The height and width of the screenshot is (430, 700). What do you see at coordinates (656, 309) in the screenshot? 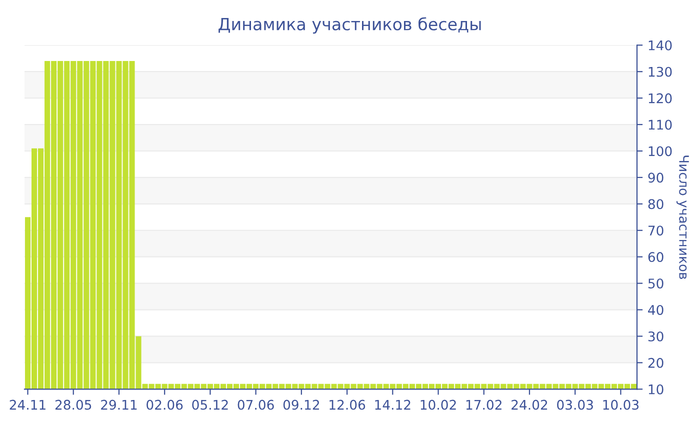
I see `y-tick-label: 40` at bounding box center [656, 309].